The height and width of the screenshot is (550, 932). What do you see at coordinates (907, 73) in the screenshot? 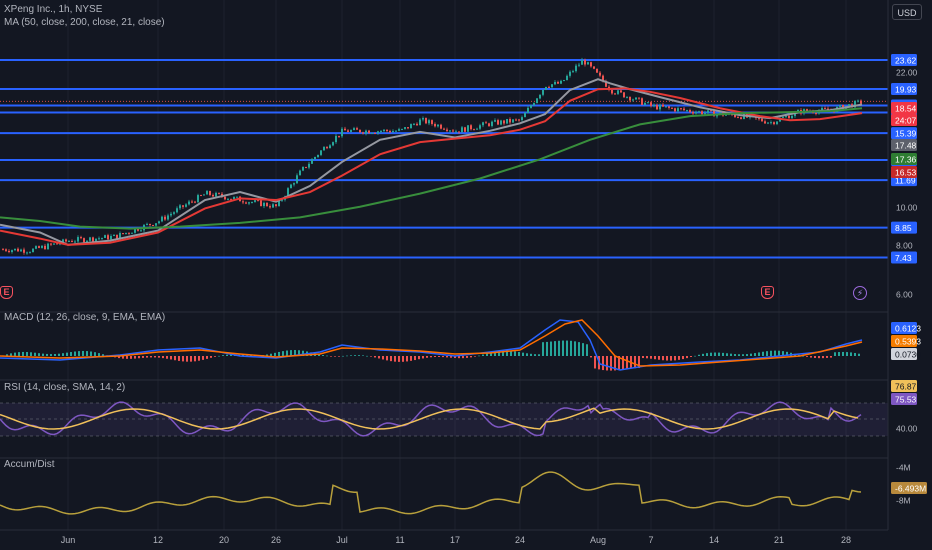
I see `price-tick-0: 22.00` at bounding box center [907, 73].